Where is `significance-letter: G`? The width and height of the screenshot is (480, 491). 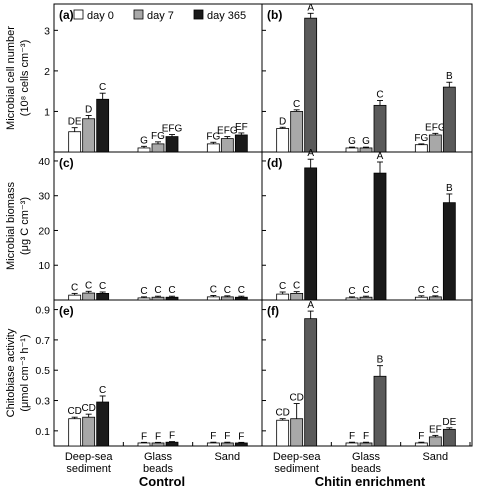
significance-letter: G is located at coordinates (144, 140).